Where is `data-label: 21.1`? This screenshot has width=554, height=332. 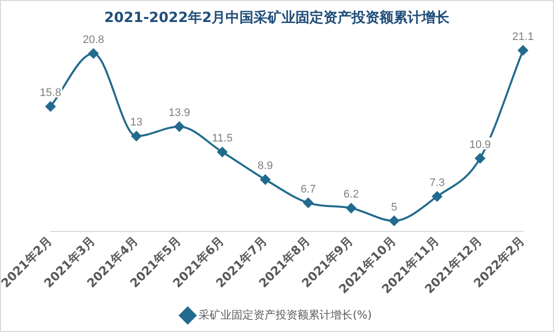 data-label: 21.1 is located at coordinates (523, 36).